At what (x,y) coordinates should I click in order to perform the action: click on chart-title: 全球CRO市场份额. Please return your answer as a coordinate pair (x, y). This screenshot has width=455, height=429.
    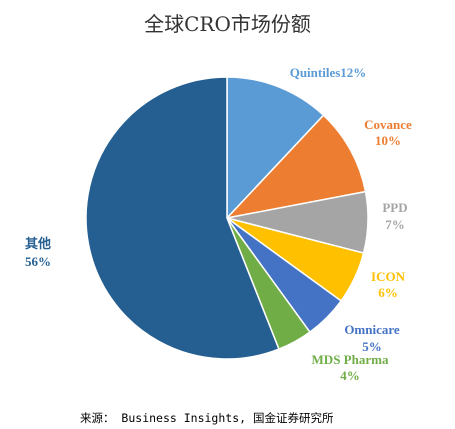
    Looking at the image, I should click on (227, 24).